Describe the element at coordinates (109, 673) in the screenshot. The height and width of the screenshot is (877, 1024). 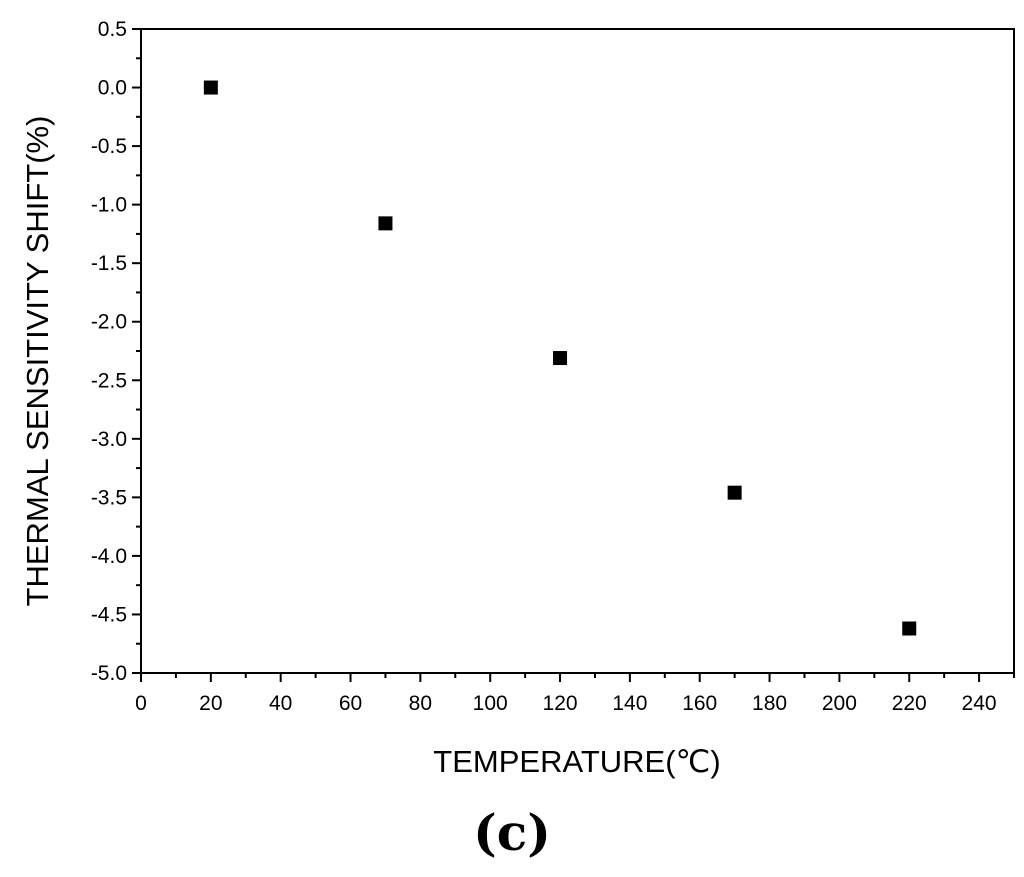
I see `y-tick-label: -5.0` at that location.